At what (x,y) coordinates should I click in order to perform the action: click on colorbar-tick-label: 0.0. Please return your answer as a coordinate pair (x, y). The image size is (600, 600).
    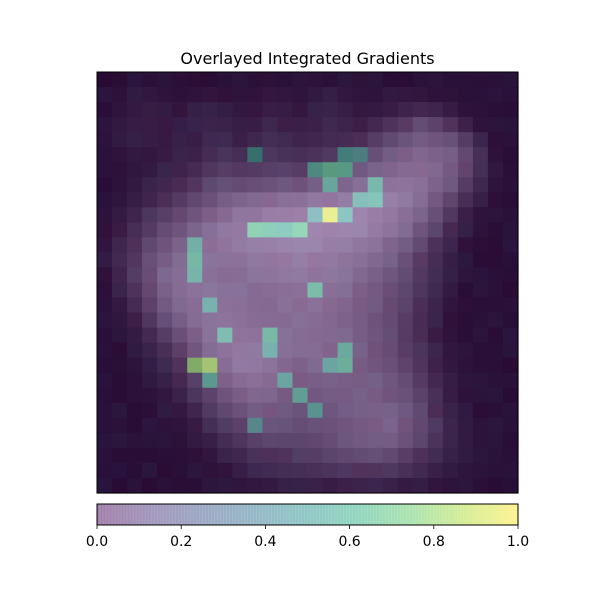
    Looking at the image, I should click on (97, 542).